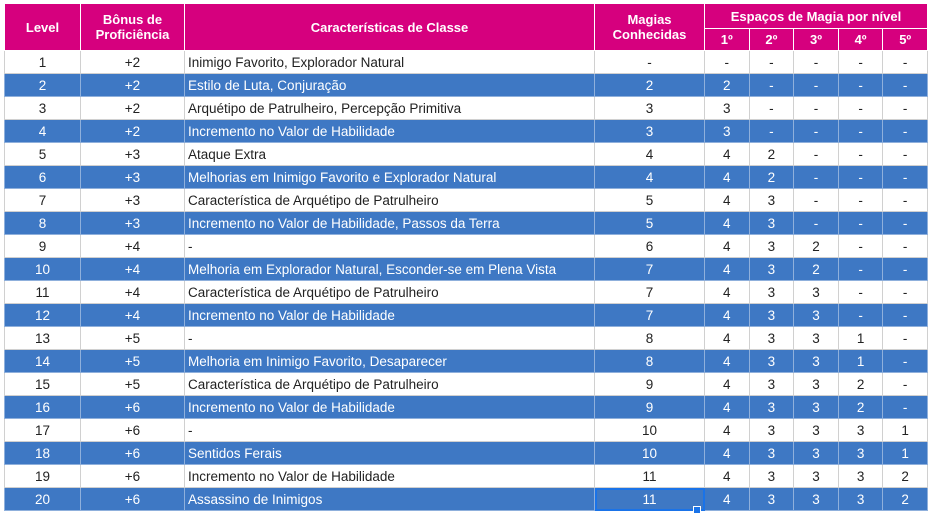 This screenshot has height=514, width=934. I want to click on spells-known-cell: 8, so click(649, 338).